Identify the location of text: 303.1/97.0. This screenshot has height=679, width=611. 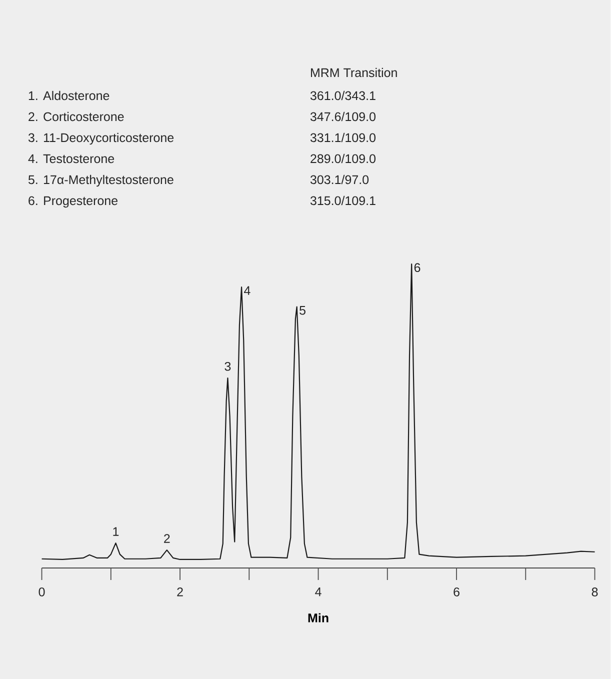
(339, 179).